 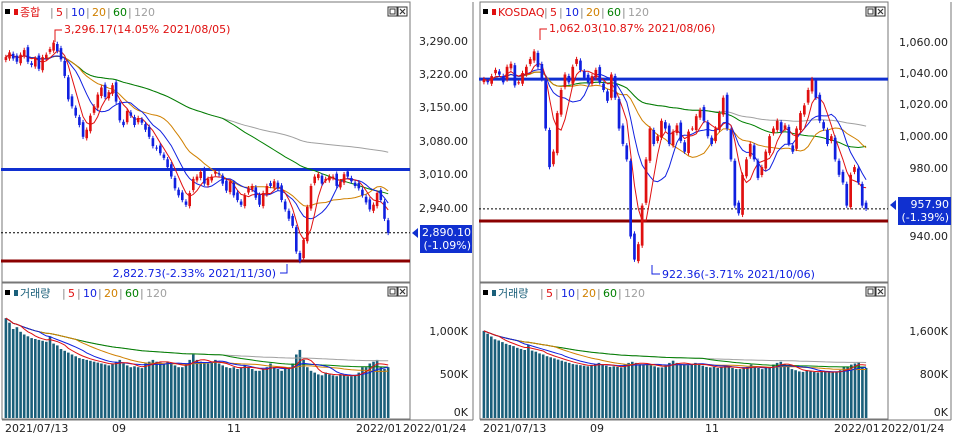 What do you see at coordinates (7, 292) in the screenshot?
I see `legend-square-icon` at bounding box center [7, 292].